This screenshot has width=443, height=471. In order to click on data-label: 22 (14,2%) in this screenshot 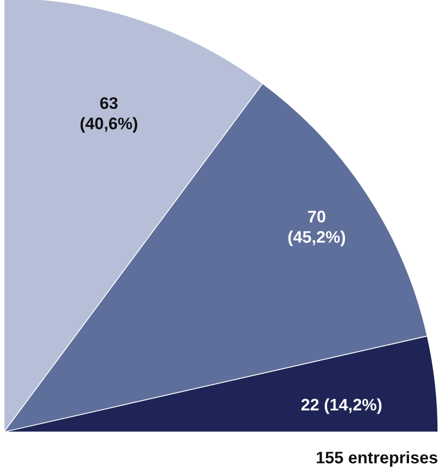, I will do `click(341, 406)`.